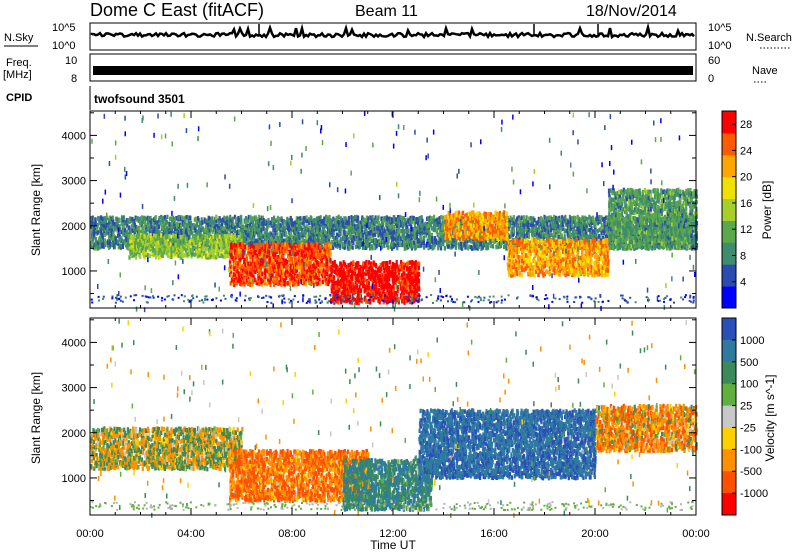 This screenshot has height=554, width=800. I want to click on noise-right-label: N.Search, so click(769, 38).